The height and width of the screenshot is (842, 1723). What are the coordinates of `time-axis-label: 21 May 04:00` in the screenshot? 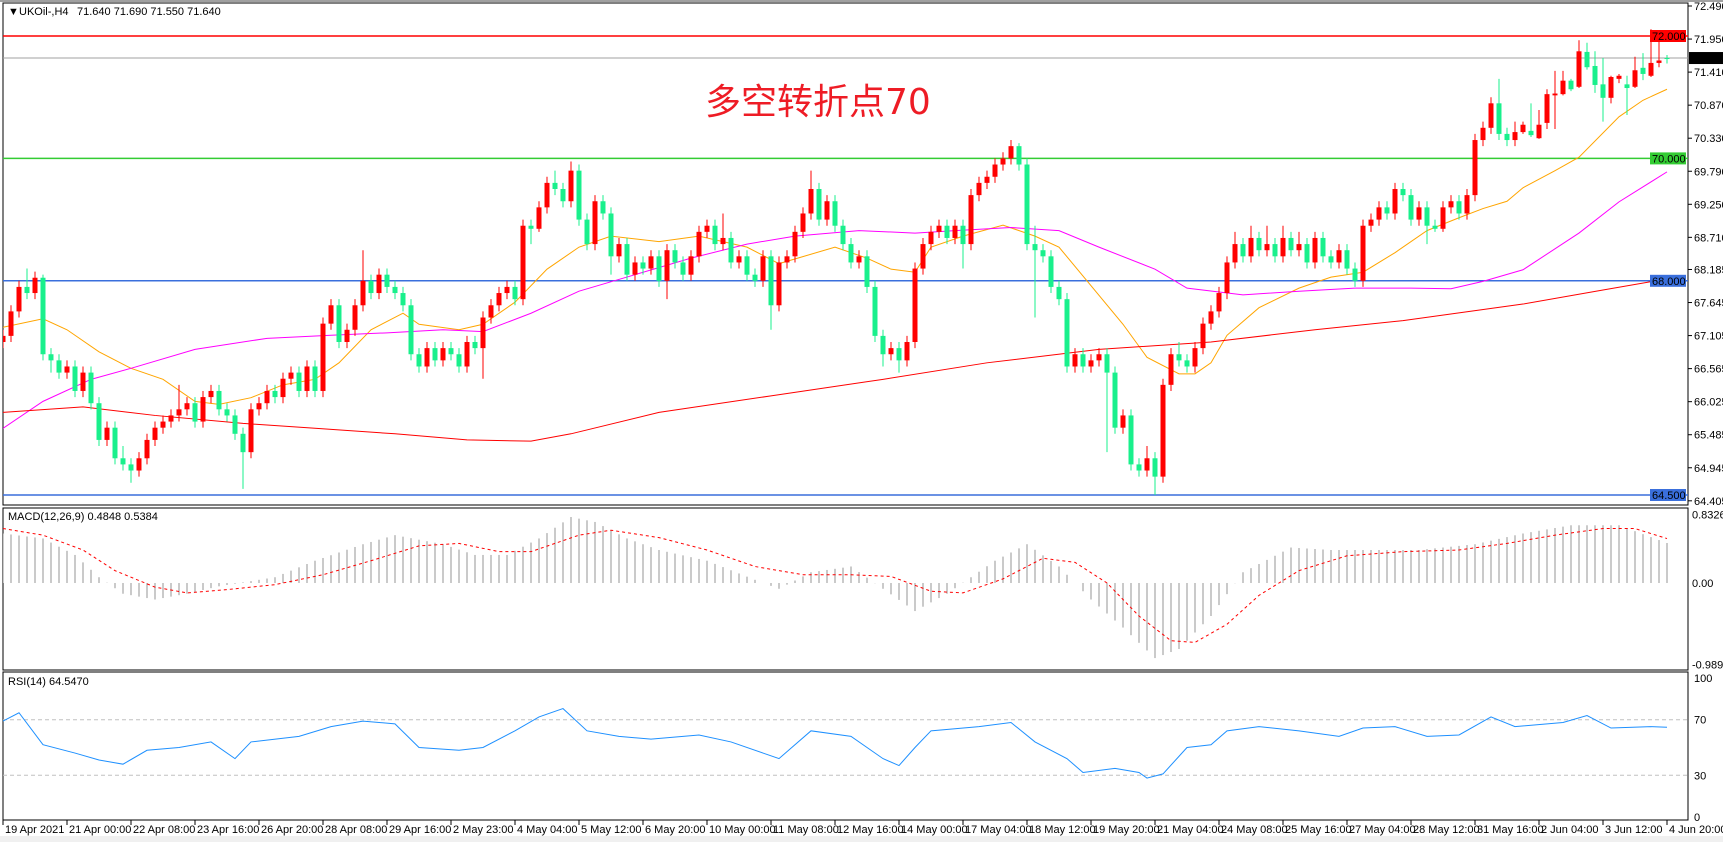 It's located at (1190, 830).